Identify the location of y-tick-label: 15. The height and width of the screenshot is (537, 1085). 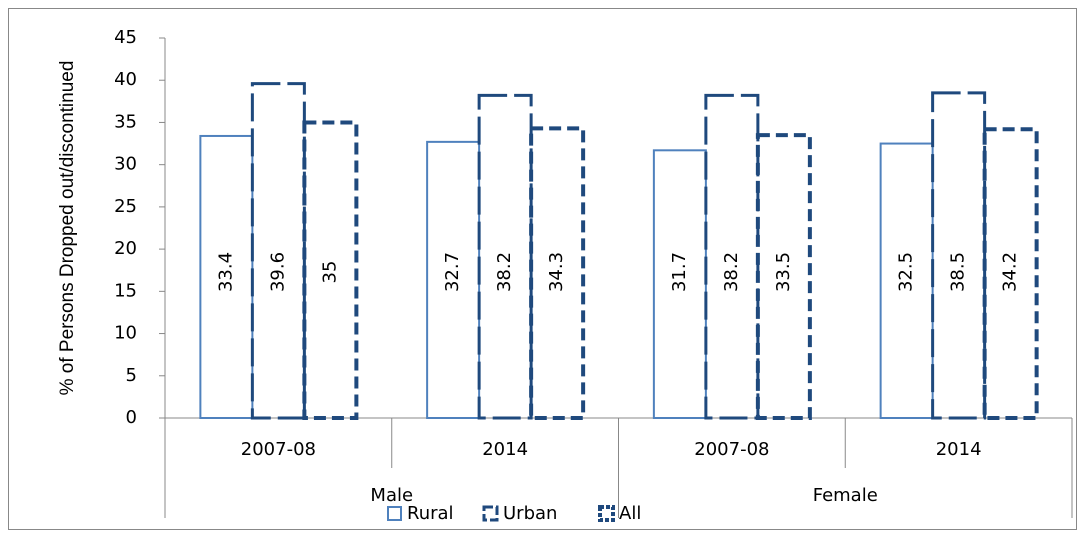
(125, 290).